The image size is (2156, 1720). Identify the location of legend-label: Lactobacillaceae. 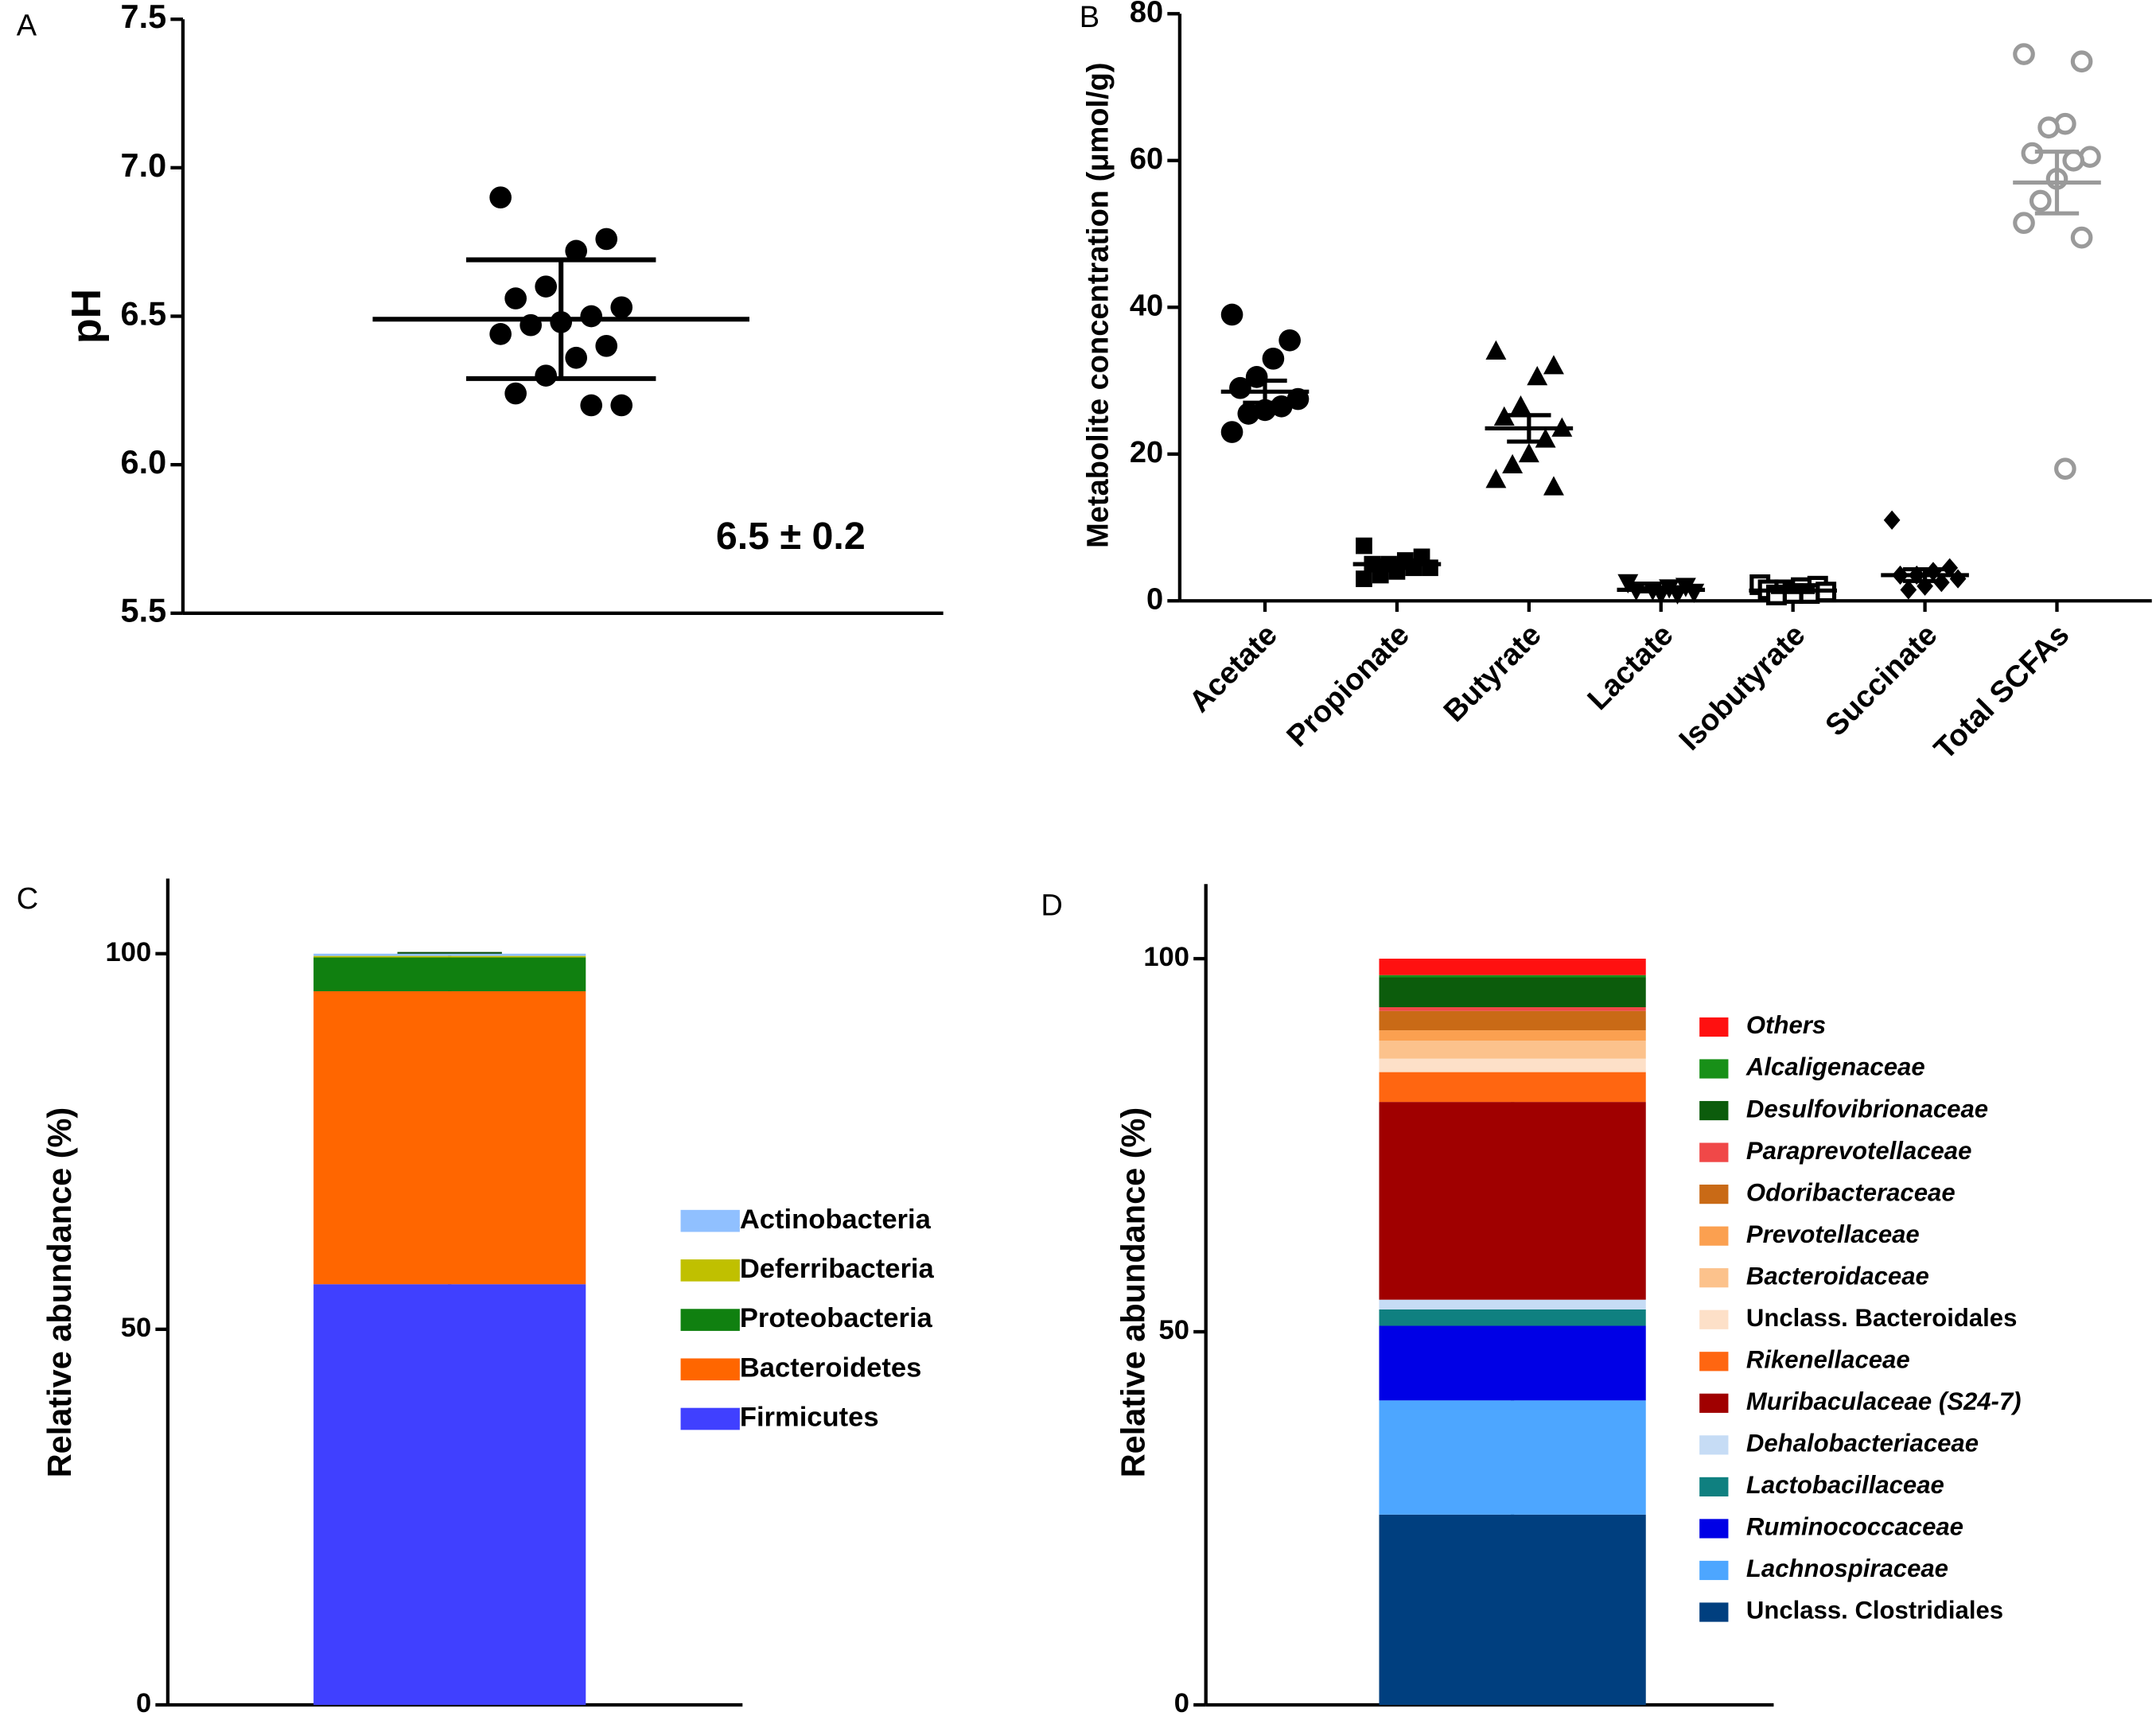
(1845, 1485).